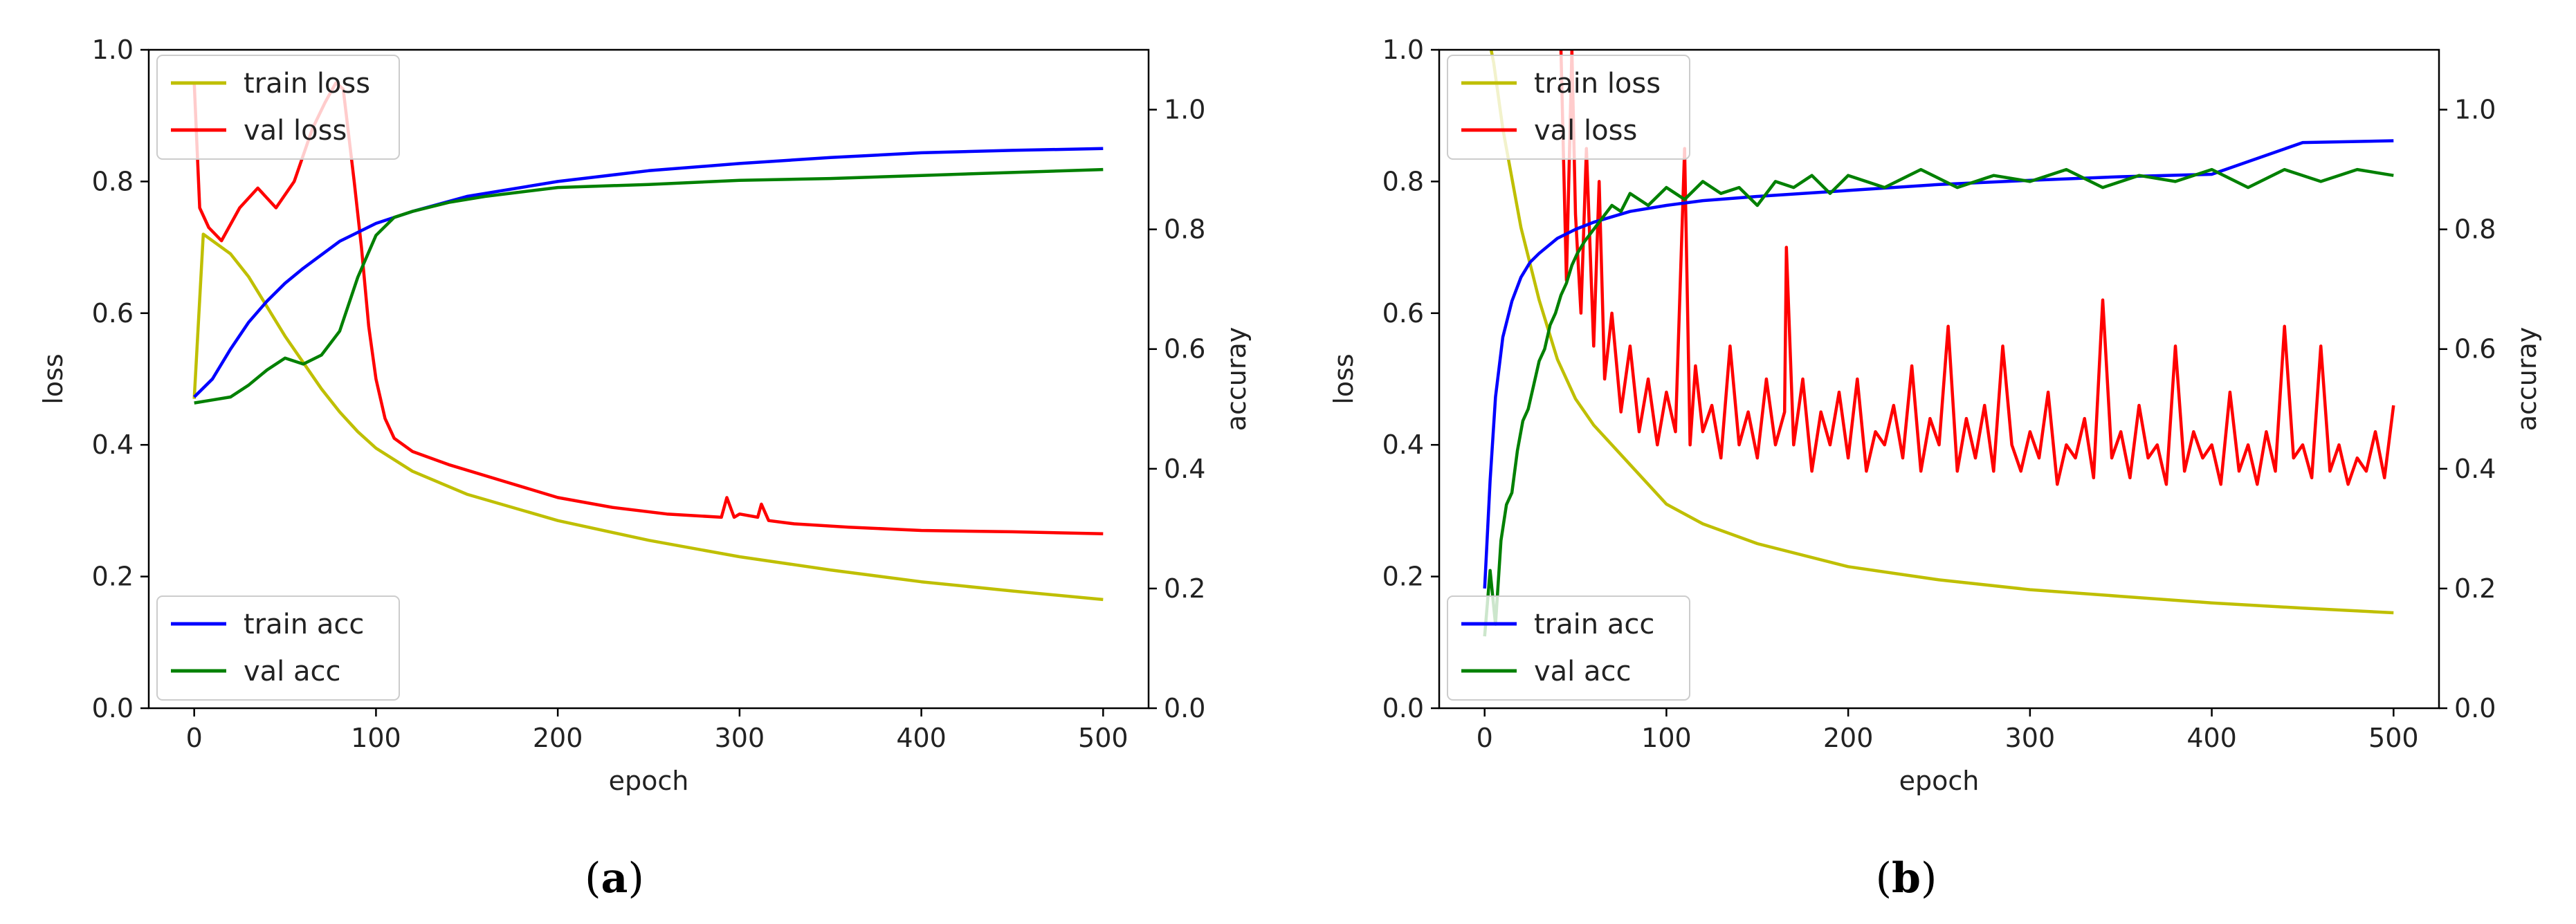 Image resolution: width=2576 pixels, height=924 pixels. I want to click on panel-label: (a), so click(615, 878).